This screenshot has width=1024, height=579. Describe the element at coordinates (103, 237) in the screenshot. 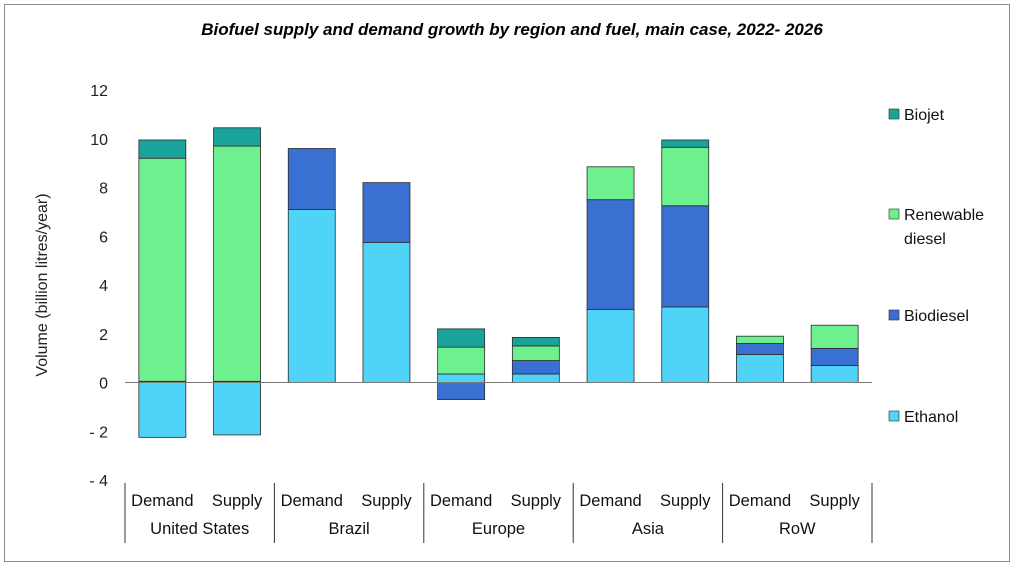

I see `y-tick-label: 6` at that location.